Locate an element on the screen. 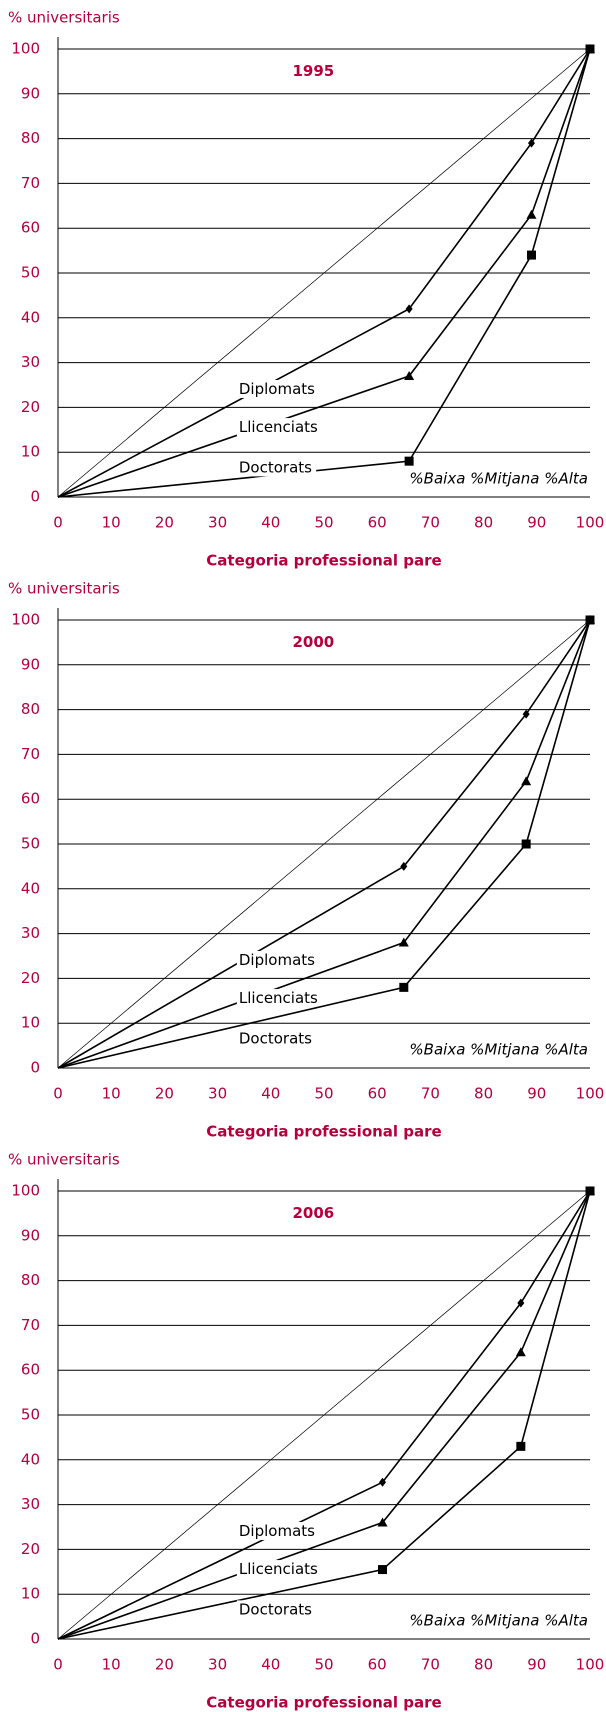  series-label: Llicenciats is located at coordinates (278, 427).